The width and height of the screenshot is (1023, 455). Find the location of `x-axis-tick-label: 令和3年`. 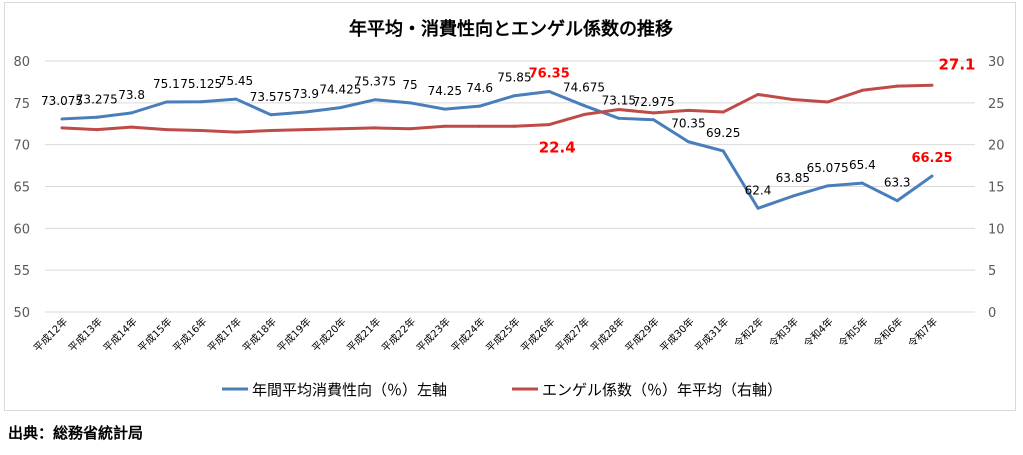

x-axis-tick-label: 令和3年 is located at coordinates (783, 332).